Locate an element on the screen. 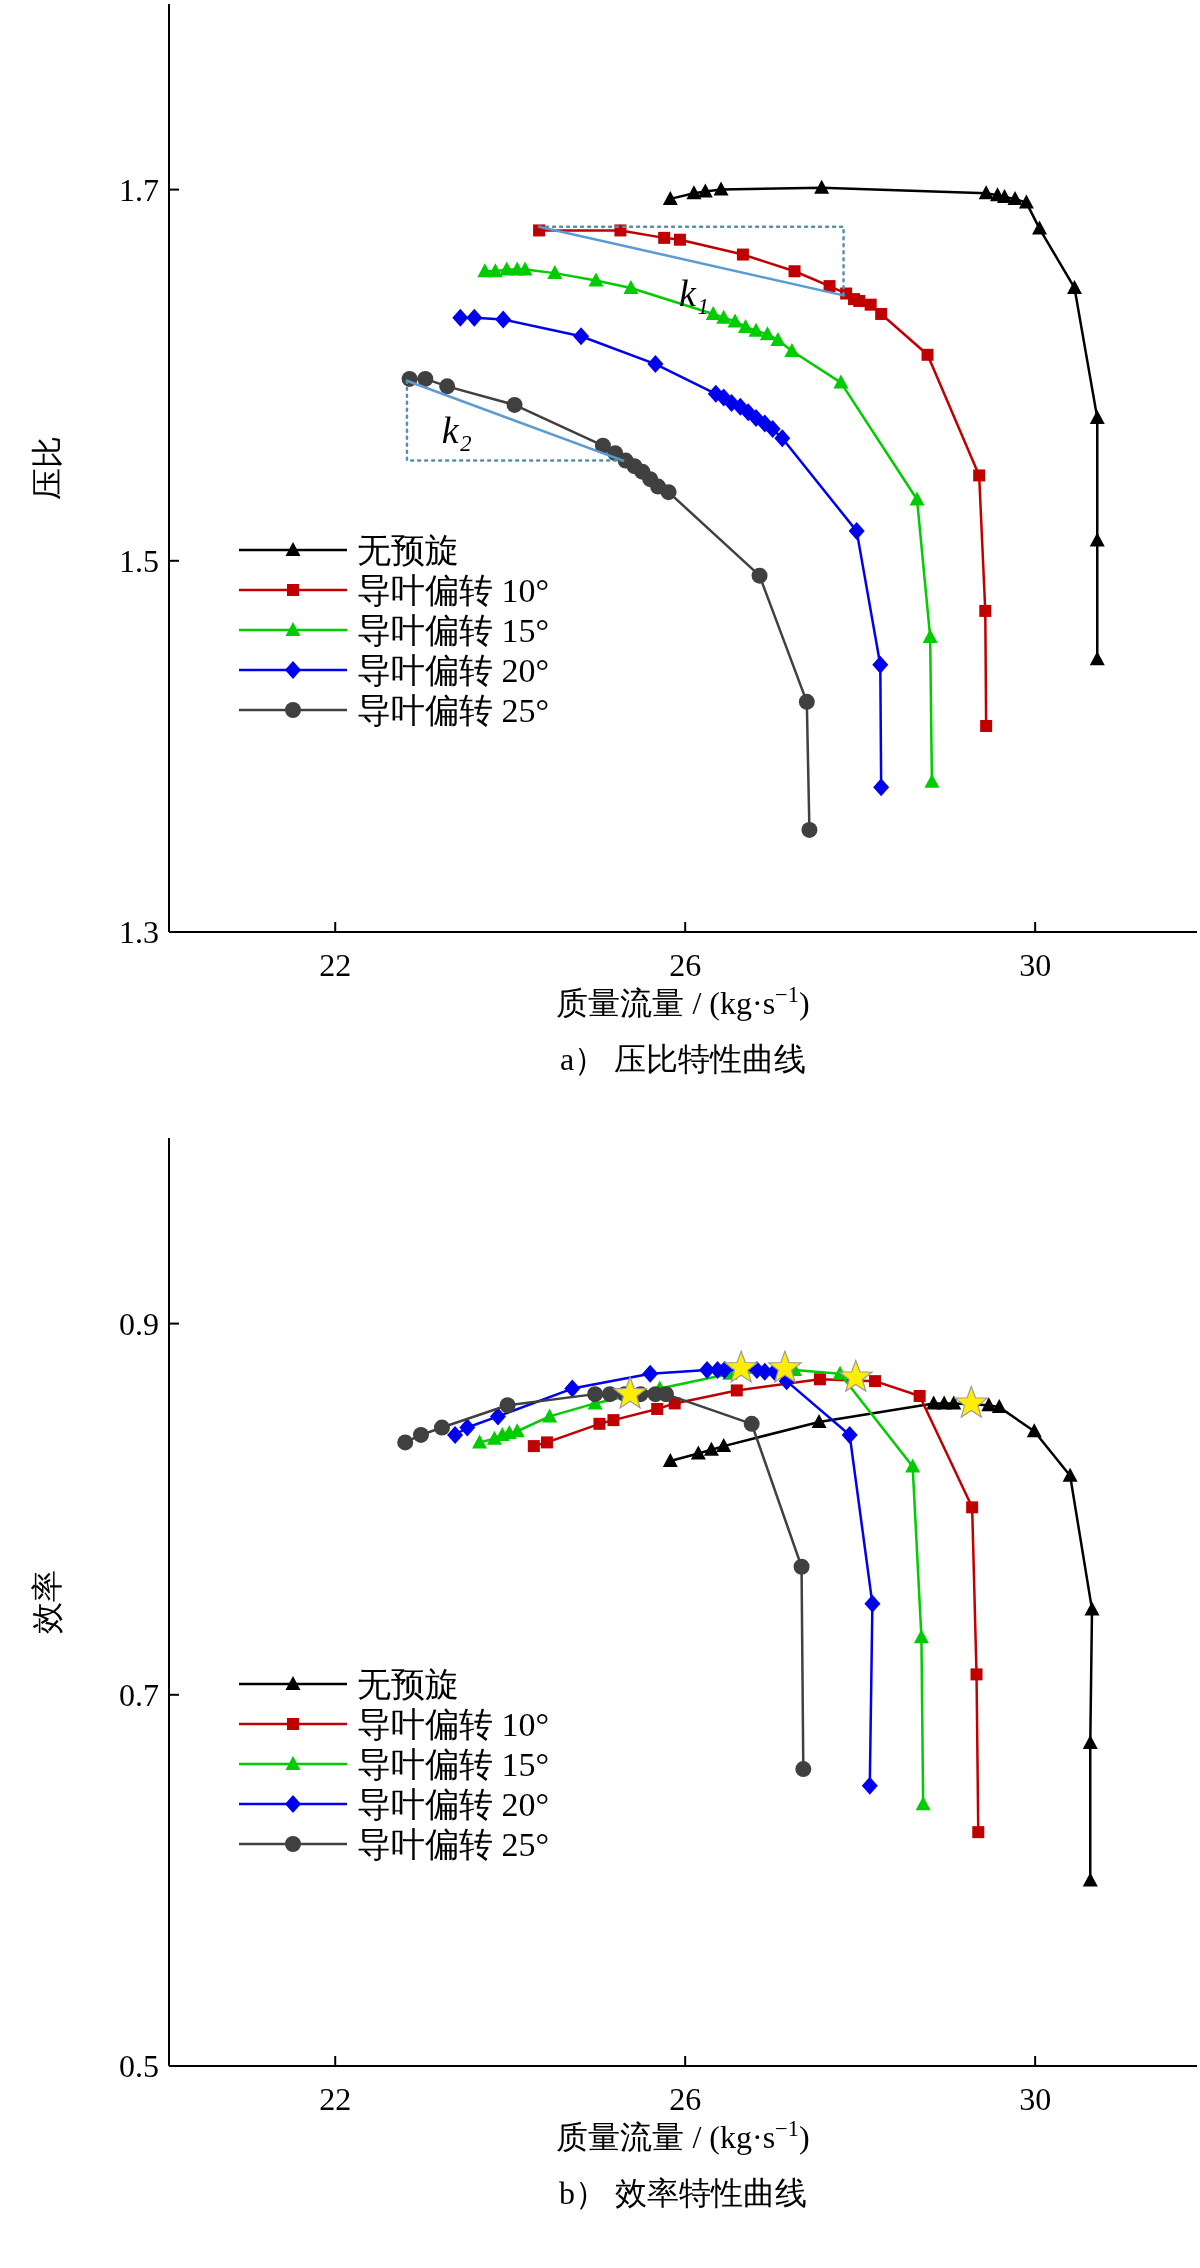 The width and height of the screenshot is (1200, 2268). y-tick-label: 1.3 is located at coordinates (139, 932).